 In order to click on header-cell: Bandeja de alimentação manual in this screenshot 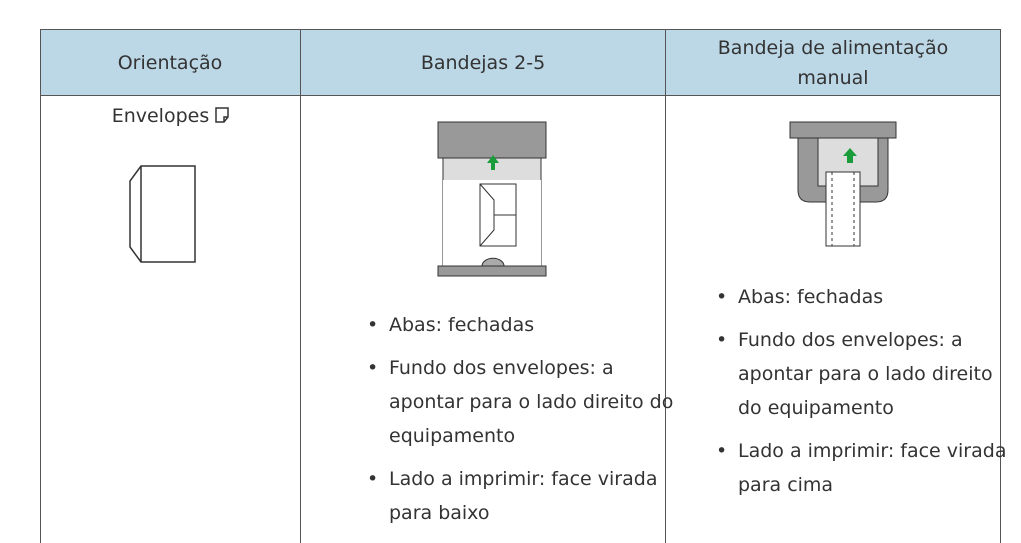, I will do `click(833, 62)`.